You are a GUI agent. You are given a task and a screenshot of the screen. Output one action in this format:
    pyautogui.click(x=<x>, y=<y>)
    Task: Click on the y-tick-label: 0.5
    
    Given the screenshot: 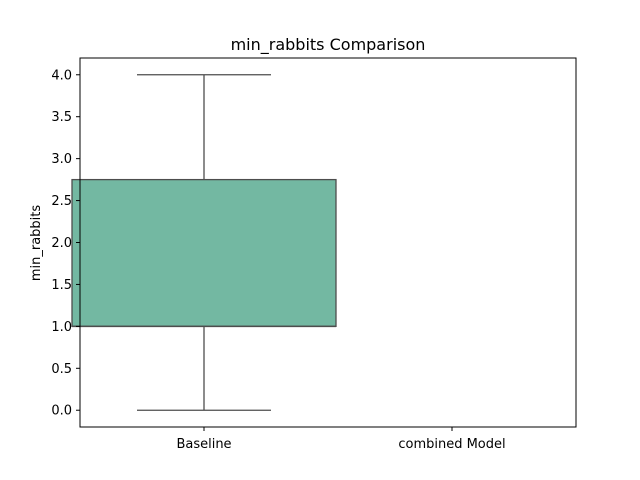 What is the action you would take?
    pyautogui.click(x=61, y=369)
    